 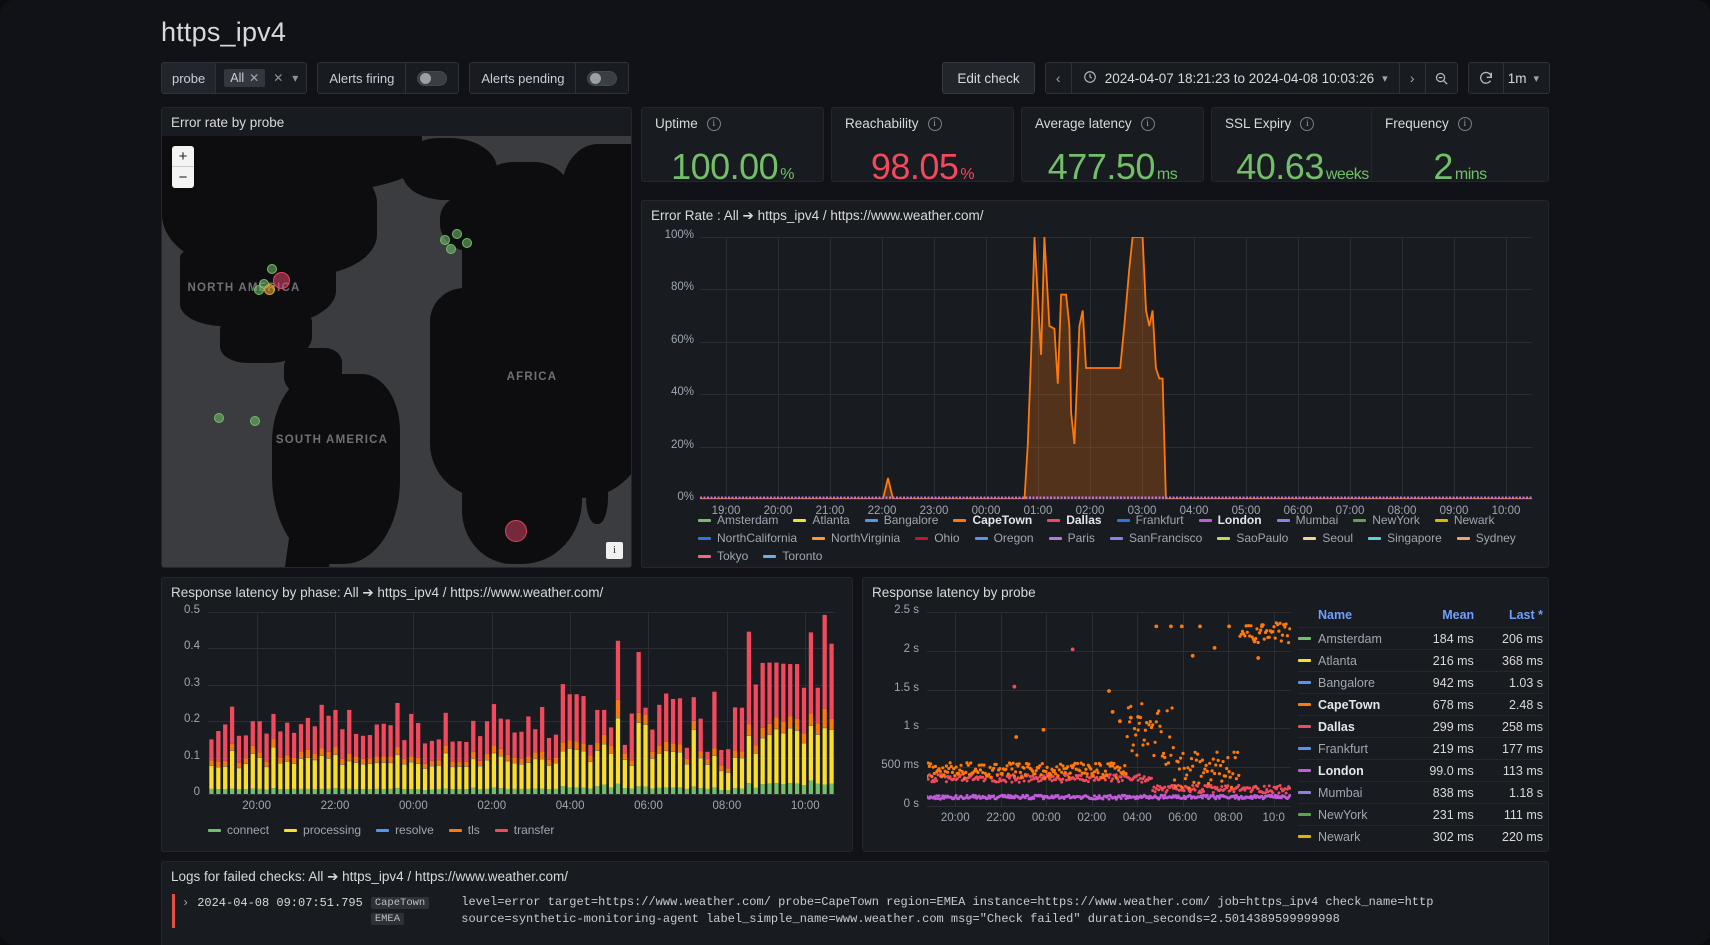 I want to click on legend-item: SaoPaulo, so click(x=1252, y=538).